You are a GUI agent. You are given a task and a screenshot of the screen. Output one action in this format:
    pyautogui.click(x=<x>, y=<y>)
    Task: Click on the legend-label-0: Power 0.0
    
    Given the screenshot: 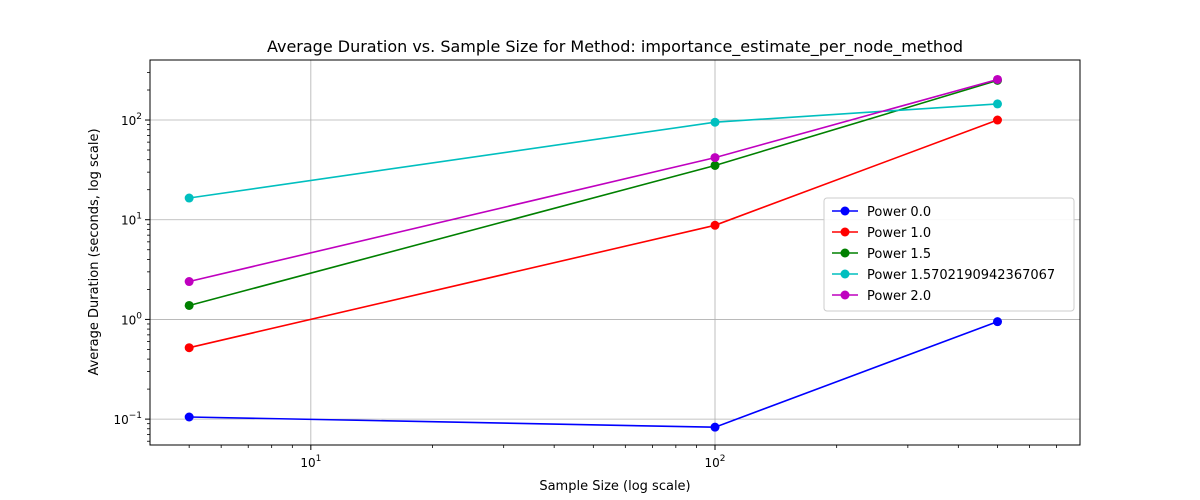 What is the action you would take?
    pyautogui.click(x=899, y=212)
    